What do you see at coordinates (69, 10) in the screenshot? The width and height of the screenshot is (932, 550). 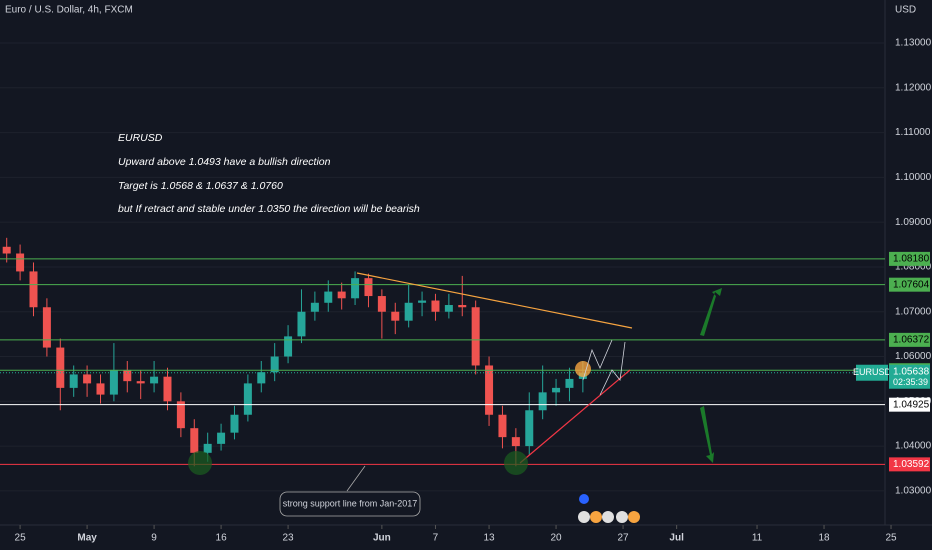 I see `symbol-title: Euro / U.S. Dollar, 4h, FXCM` at bounding box center [69, 10].